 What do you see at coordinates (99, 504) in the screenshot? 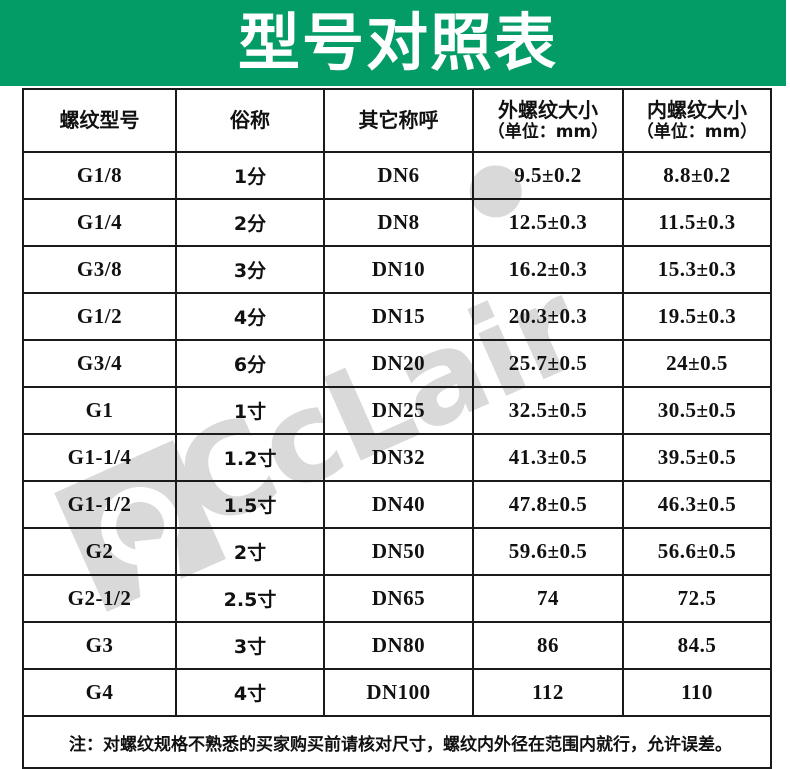
I see `cell-thread: G1-1/2` at bounding box center [99, 504].